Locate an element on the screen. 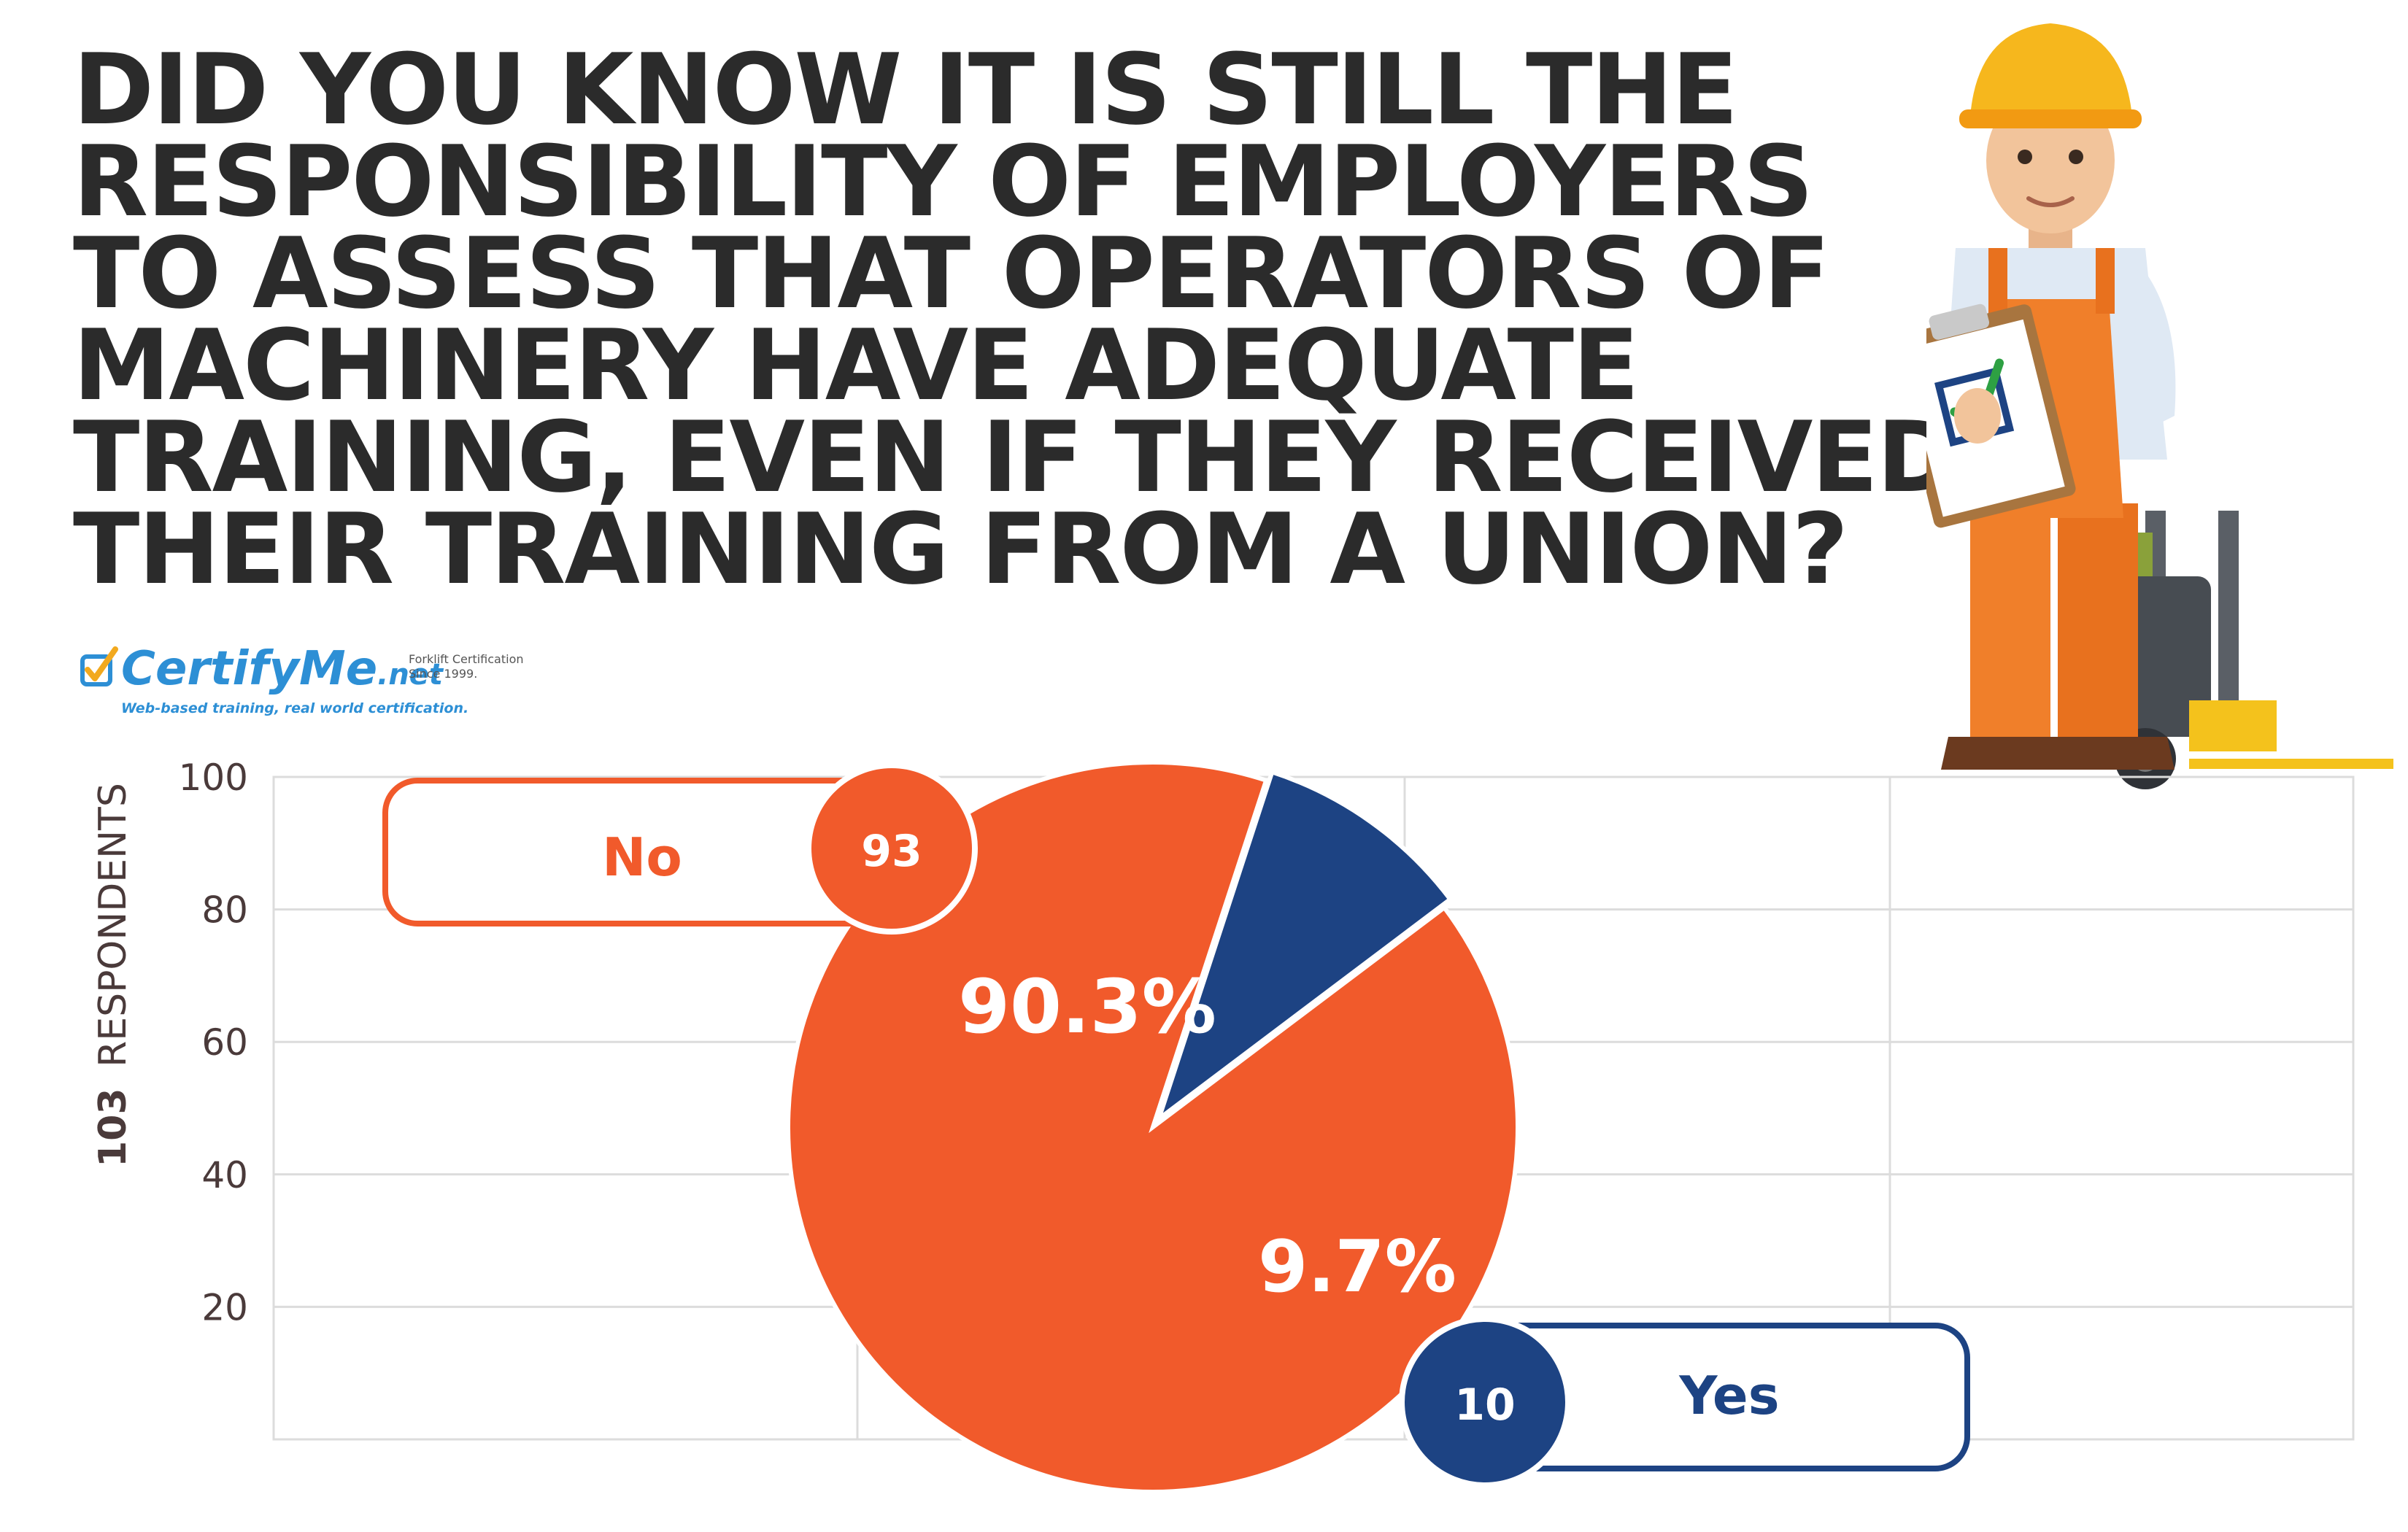  worker-illustration-icon is located at coordinates (2159, 406).